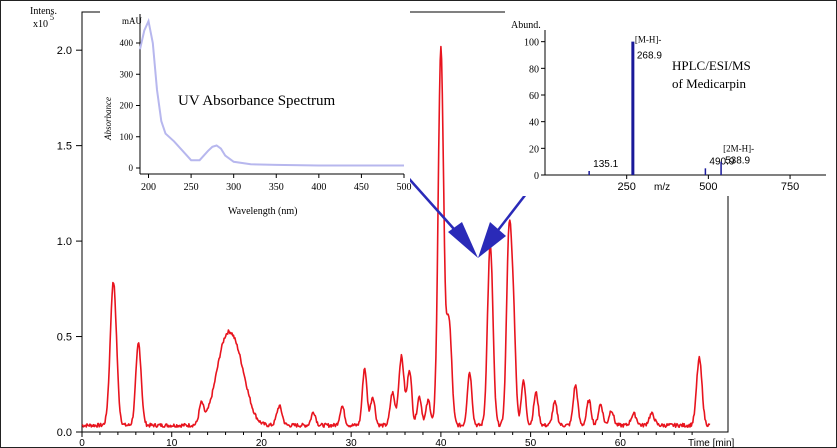 This screenshot has width=837, height=448. Describe the element at coordinates (52, 17) in the screenshot. I see `main-y-label-exponent: 5` at that location.